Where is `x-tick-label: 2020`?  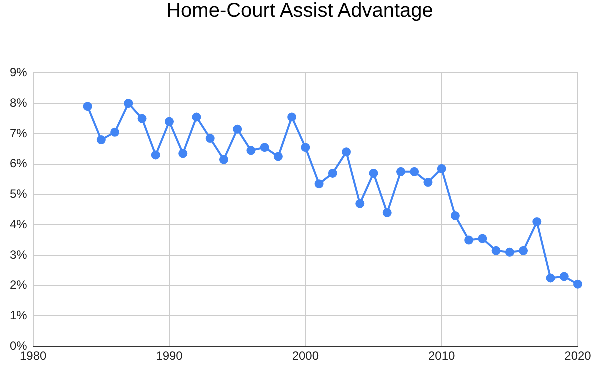 x-tick-label: 2020 is located at coordinates (578, 356).